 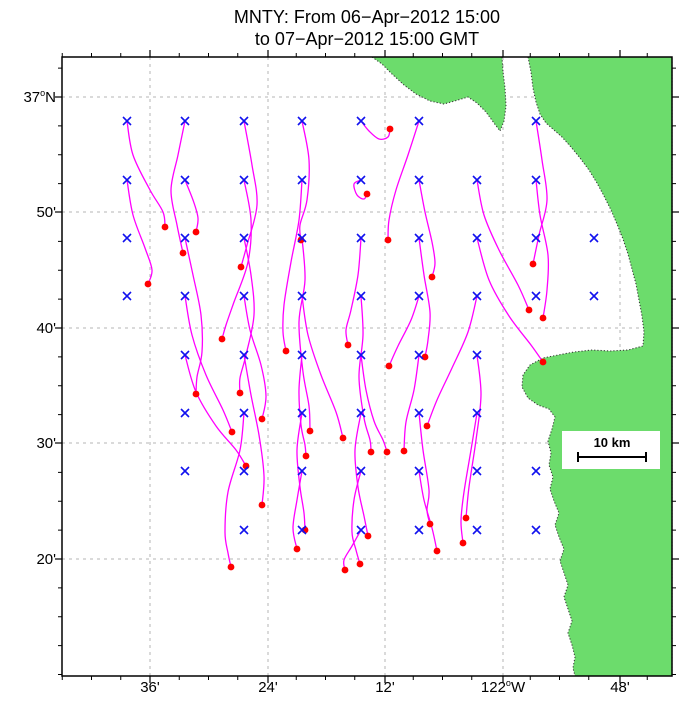 I want to click on tick-label: 24', so click(x=268, y=687).